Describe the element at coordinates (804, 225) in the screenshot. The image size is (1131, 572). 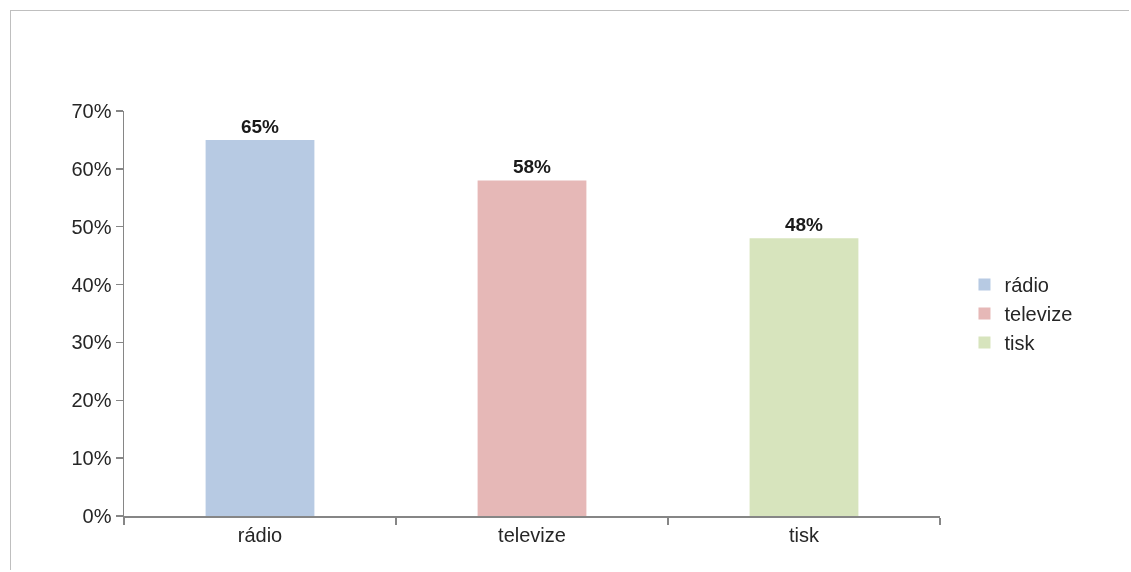
I see `data-label: 48%` at that location.